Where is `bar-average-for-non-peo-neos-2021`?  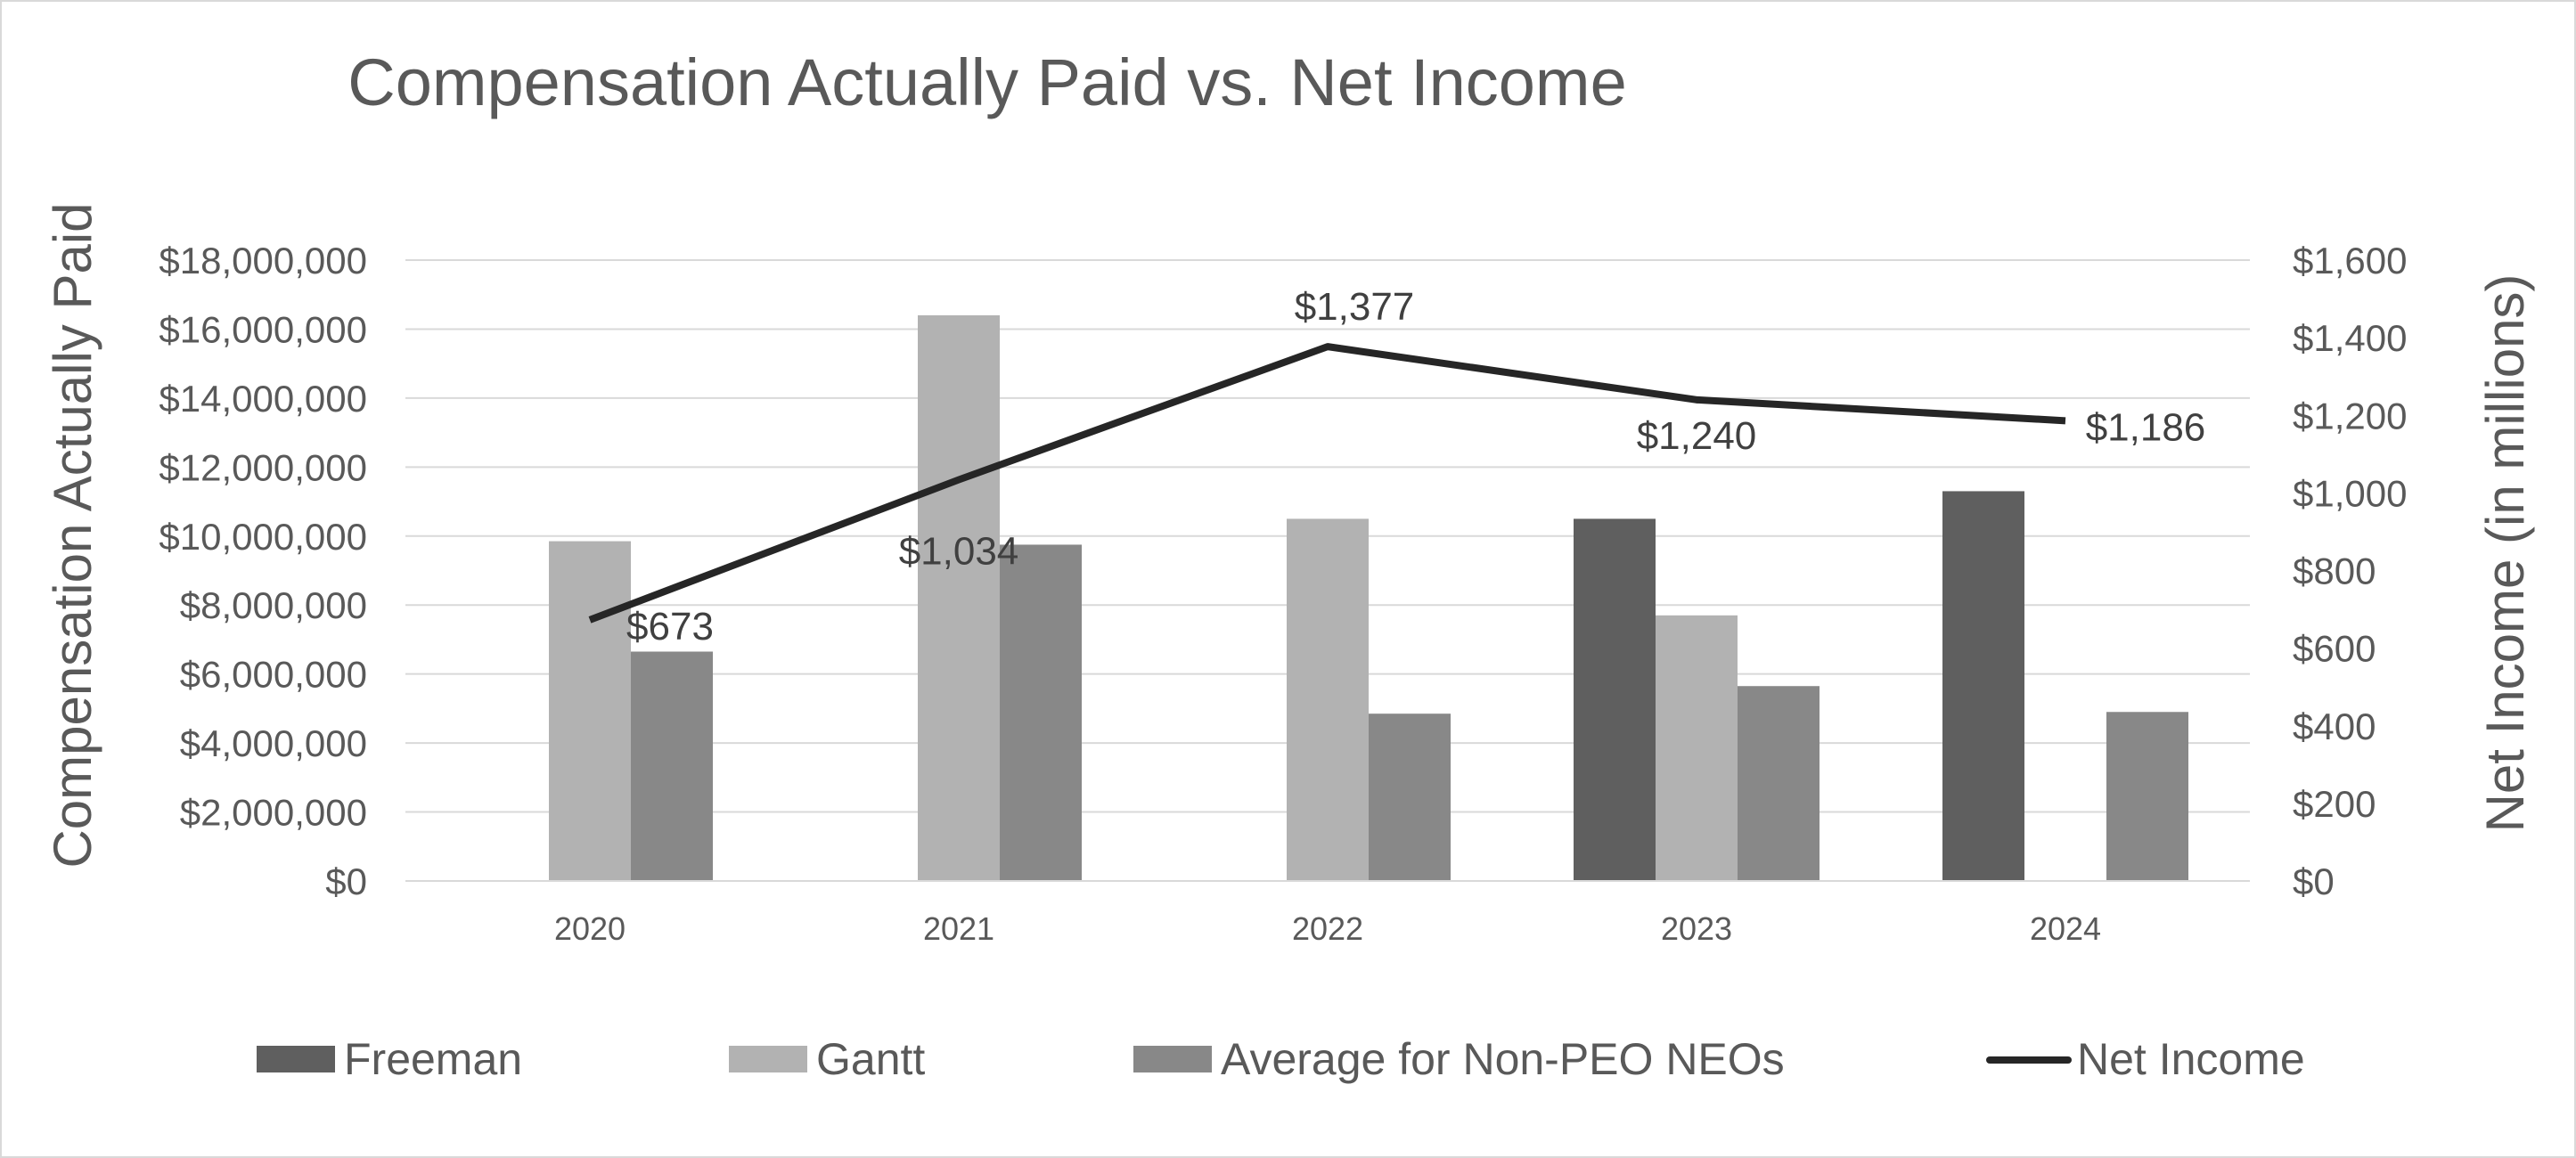
bar-average-for-non-peo-neos-2021 is located at coordinates (1041, 712).